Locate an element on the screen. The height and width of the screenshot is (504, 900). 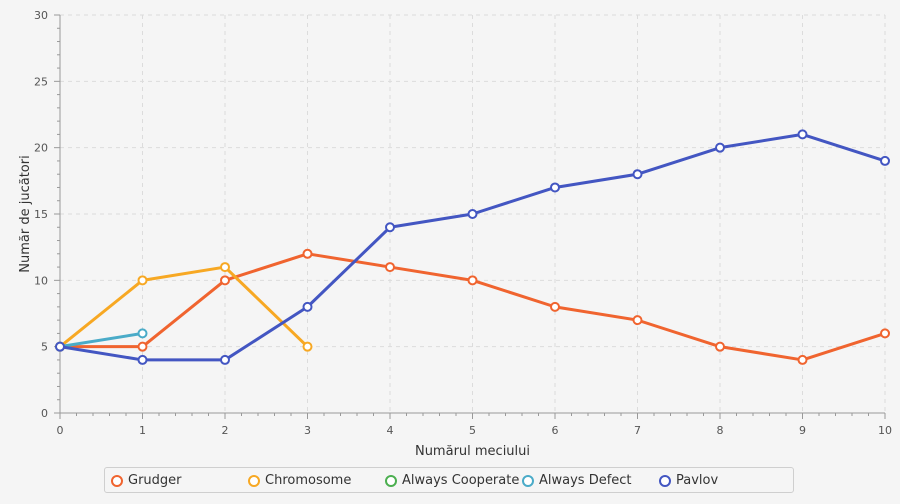
y-tick-label: 10 is located at coordinates (41, 280).